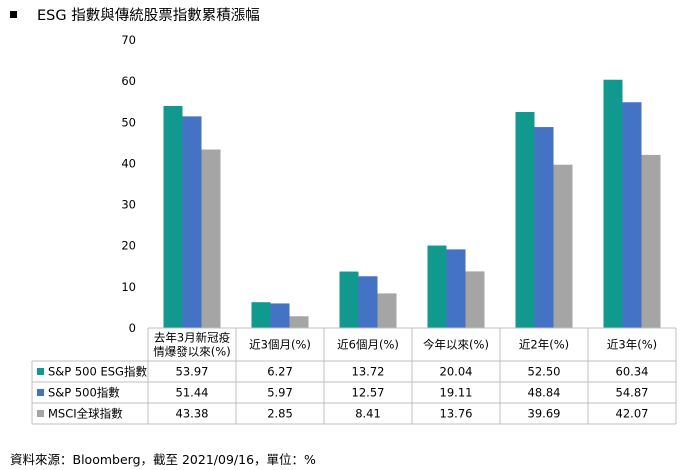 The height and width of the screenshot is (470, 688). What do you see at coordinates (128, 246) in the screenshot?
I see `y-tick-label: 20` at bounding box center [128, 246].